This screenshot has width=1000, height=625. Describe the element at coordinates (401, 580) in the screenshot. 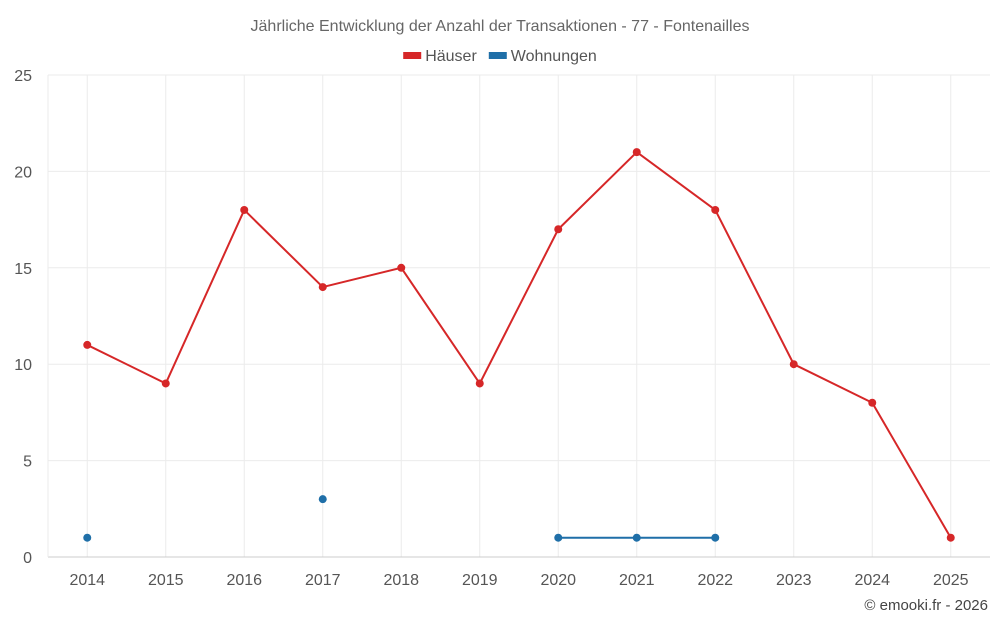

I see `x-tick-label: 2018` at that location.